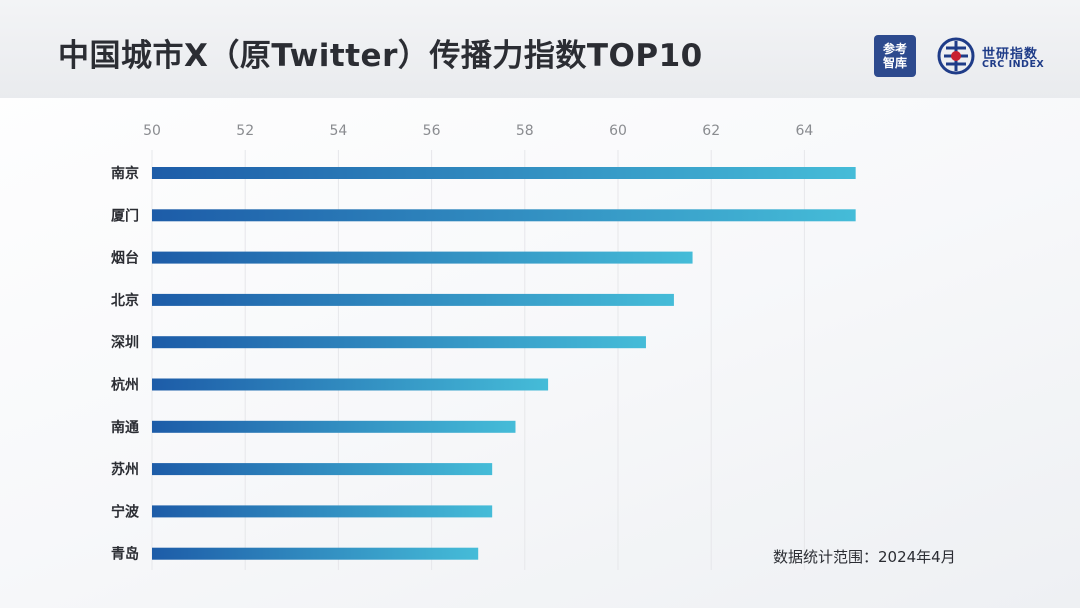  Describe the element at coordinates (956, 56) in the screenshot. I see `crc-globe-icon` at that location.